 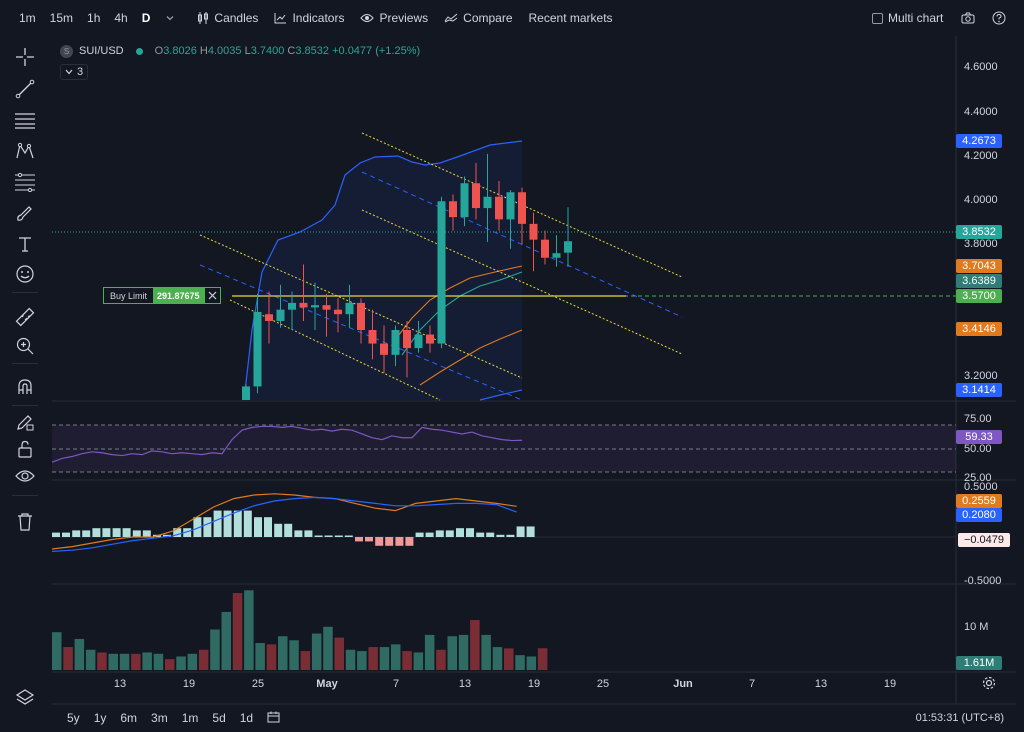 What do you see at coordinates (983, 581) in the screenshot?
I see `macd-tick: -0.5000` at bounding box center [983, 581].